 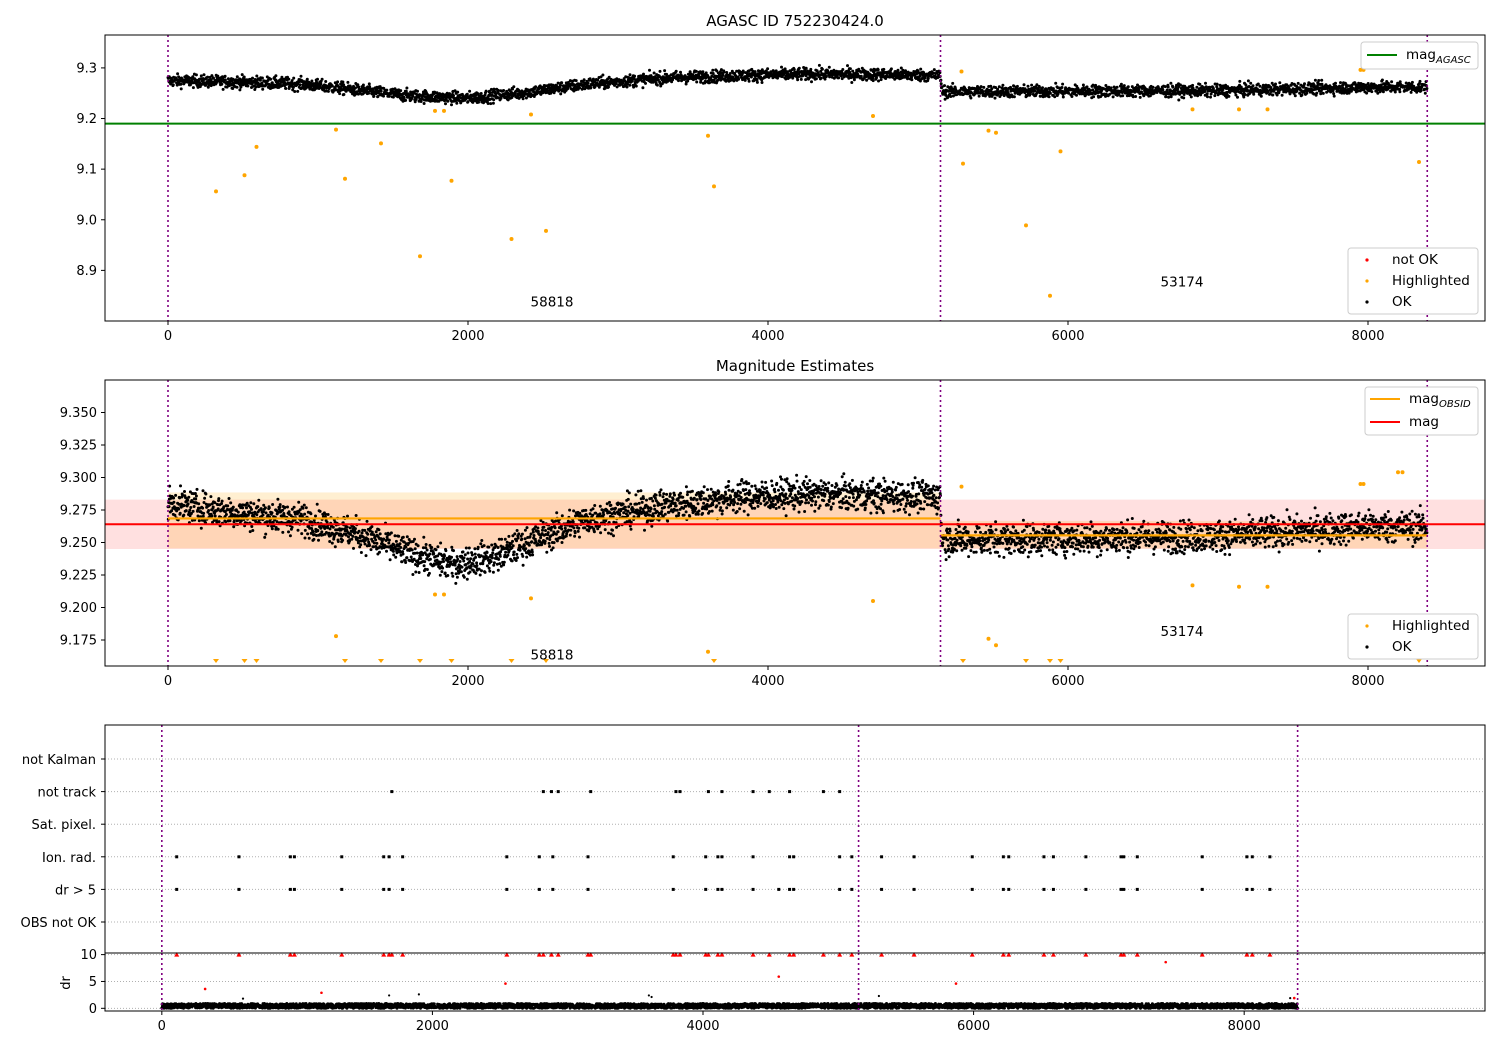 I want to click on agasc-y-tick-label: 9.3, so click(x=86, y=68).